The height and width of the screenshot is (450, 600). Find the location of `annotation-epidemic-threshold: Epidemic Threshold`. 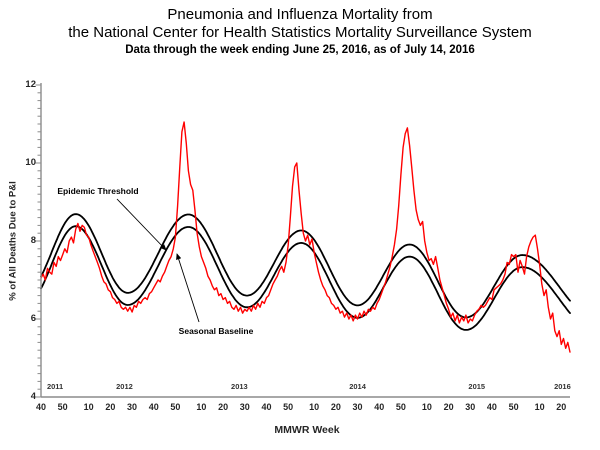

annotation-epidemic-threshold: Epidemic Threshold is located at coordinates (98, 191).